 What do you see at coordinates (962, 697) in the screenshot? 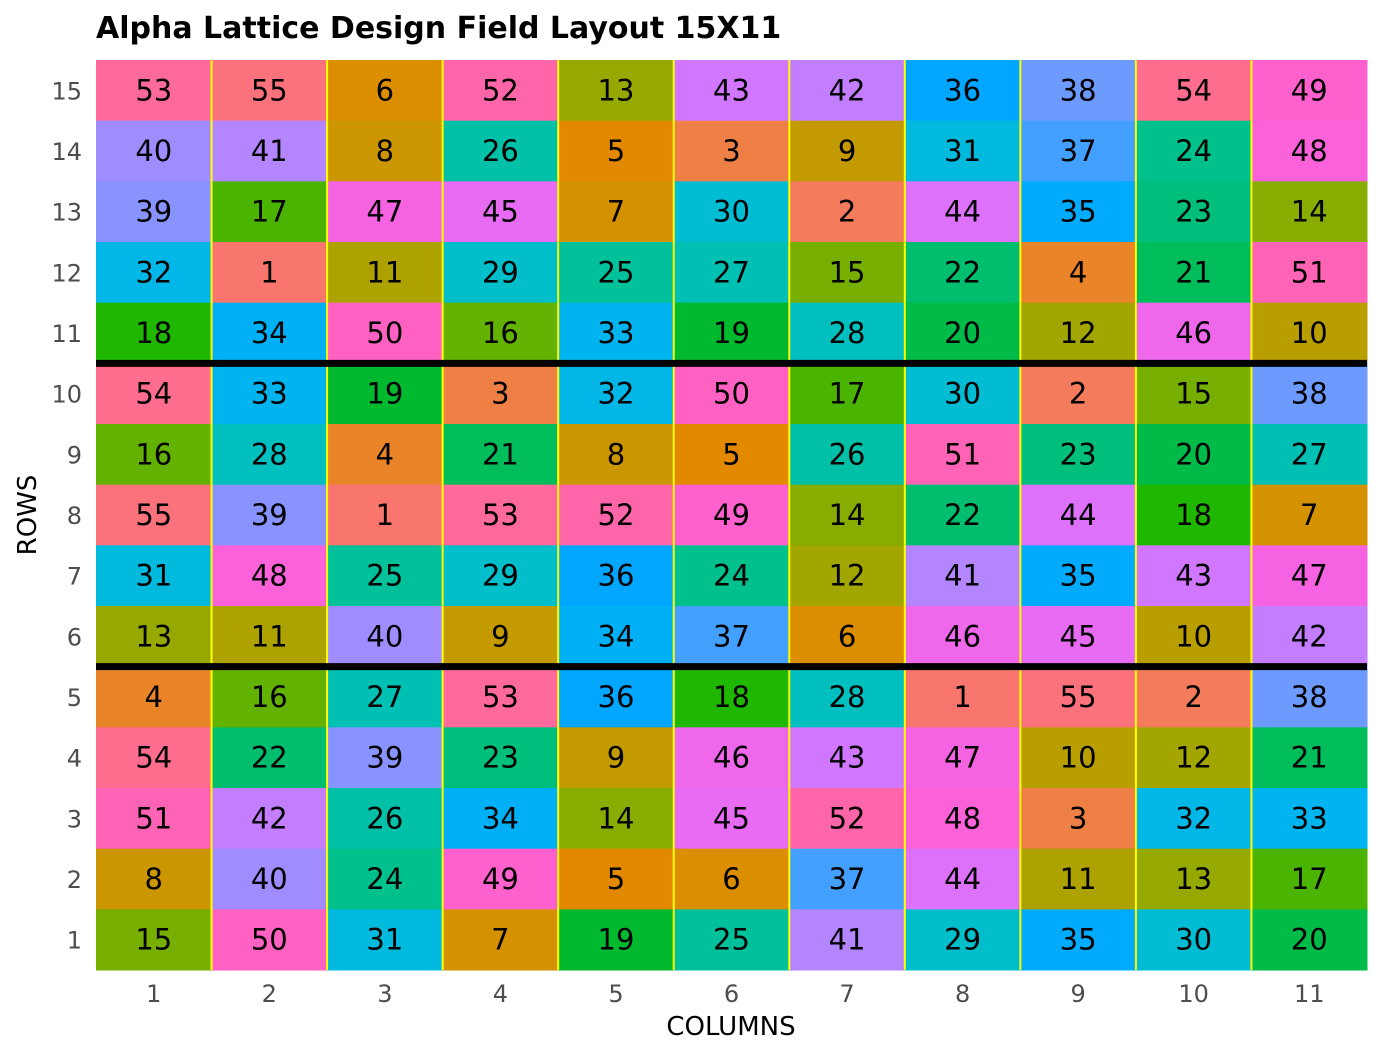
I see `cell-label: 1` at bounding box center [962, 697].